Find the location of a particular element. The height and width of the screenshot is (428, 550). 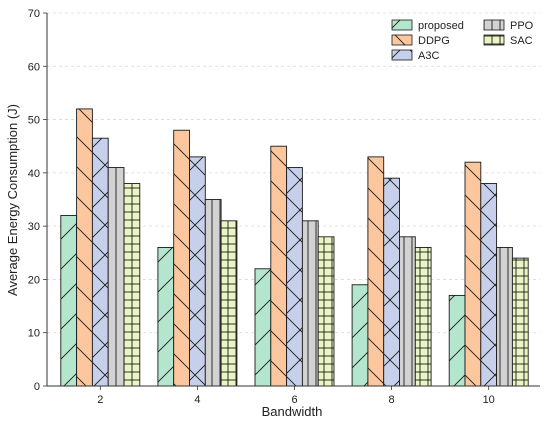

legend-swatch-a3c is located at coordinates (402, 55).